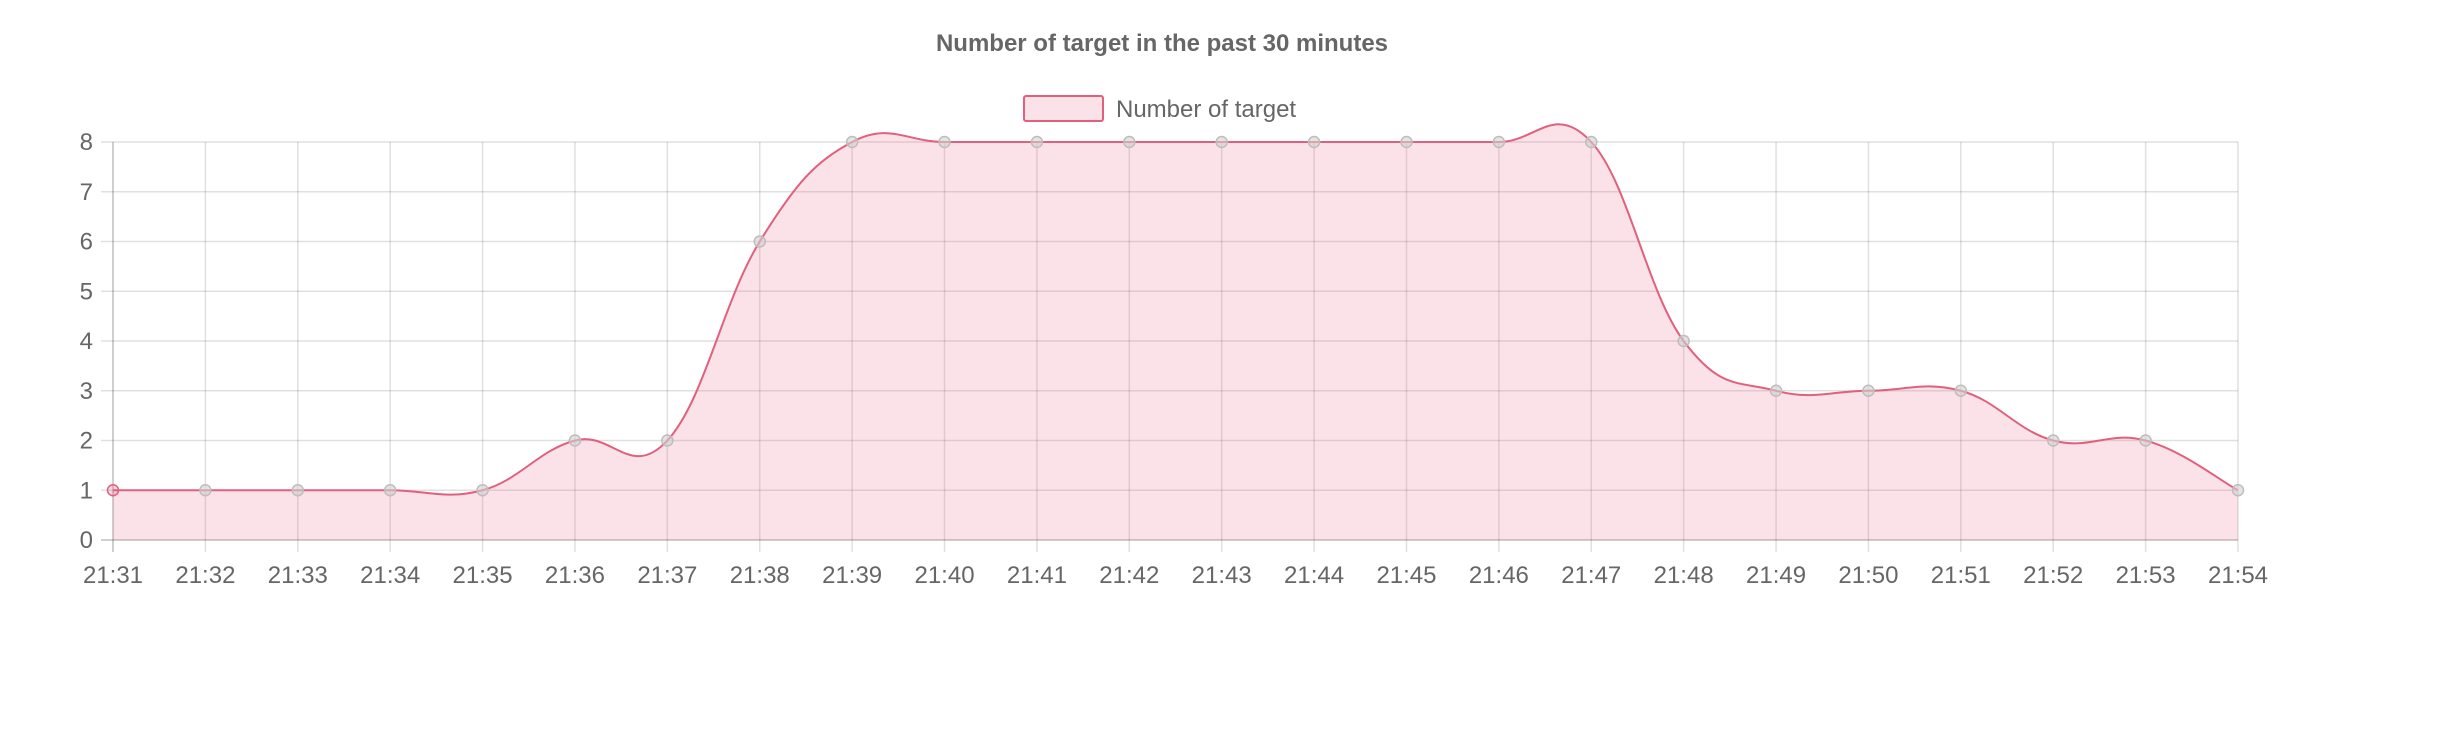 This screenshot has width=2462, height=740. I want to click on chart-legend: Number of target, so click(1159, 109).